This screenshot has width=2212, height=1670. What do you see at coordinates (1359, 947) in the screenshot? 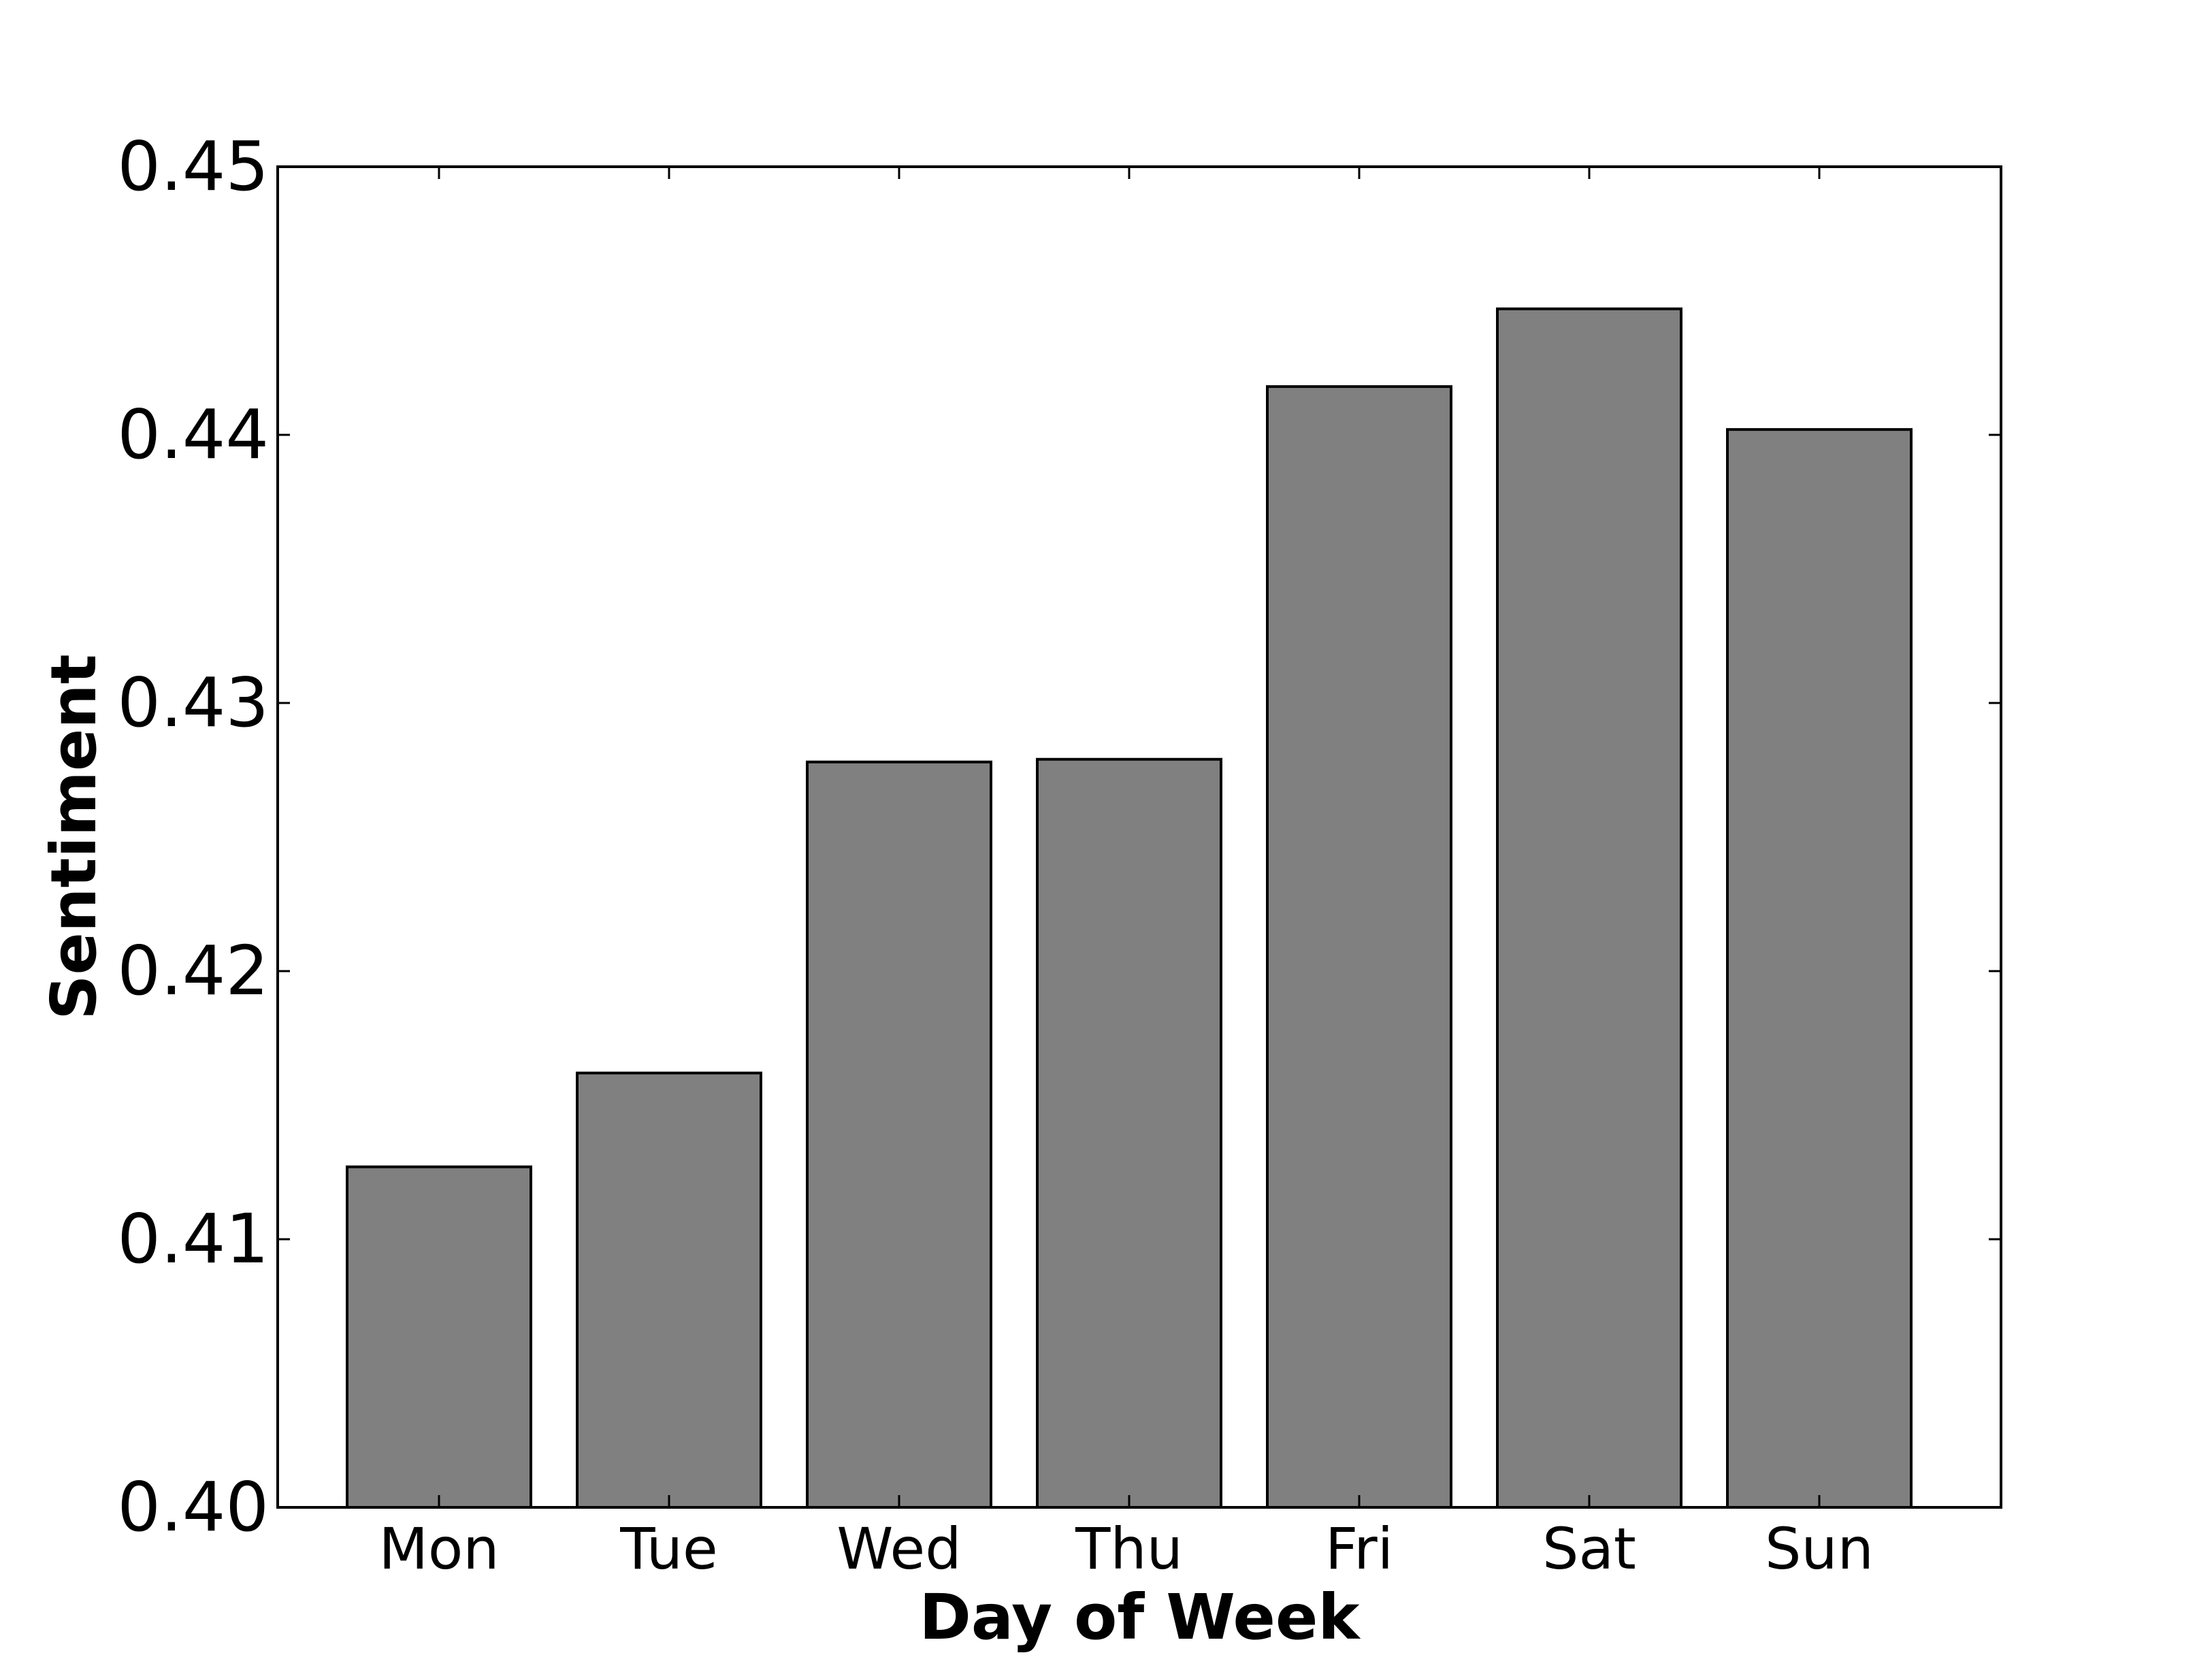
I see `bar-fri` at bounding box center [1359, 947].